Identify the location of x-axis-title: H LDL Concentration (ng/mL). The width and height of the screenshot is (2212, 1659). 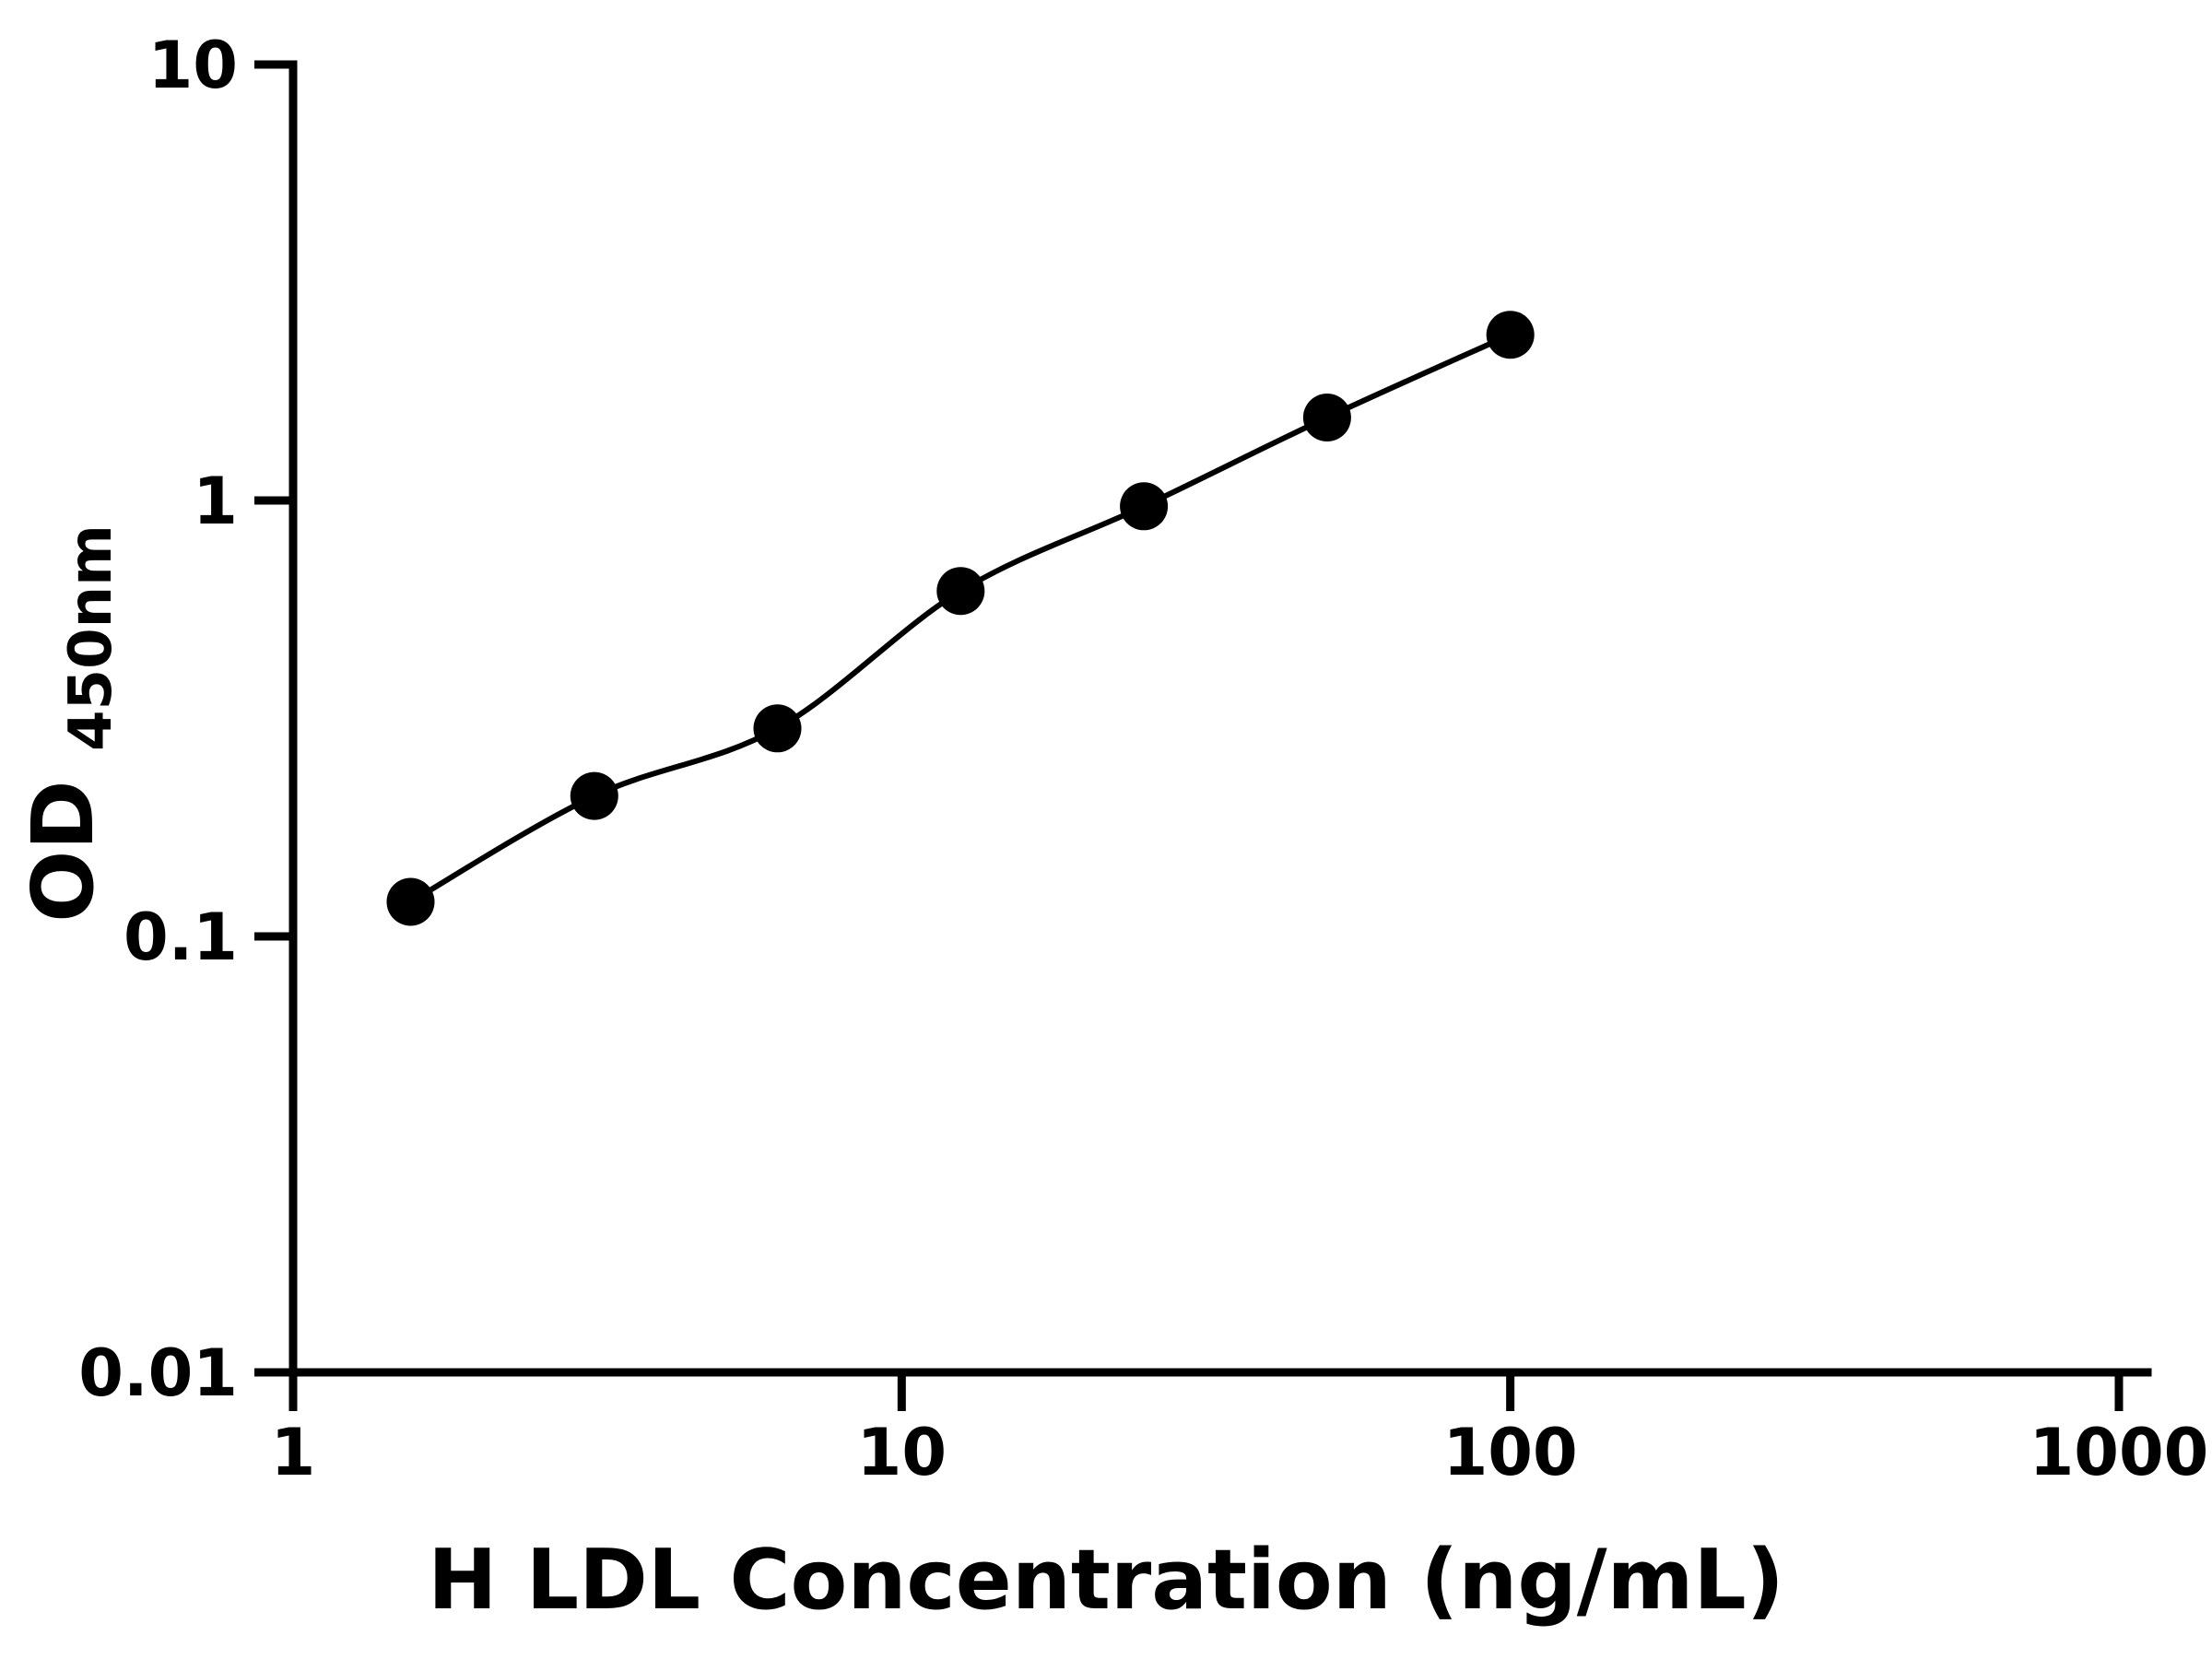
(1106, 1580).